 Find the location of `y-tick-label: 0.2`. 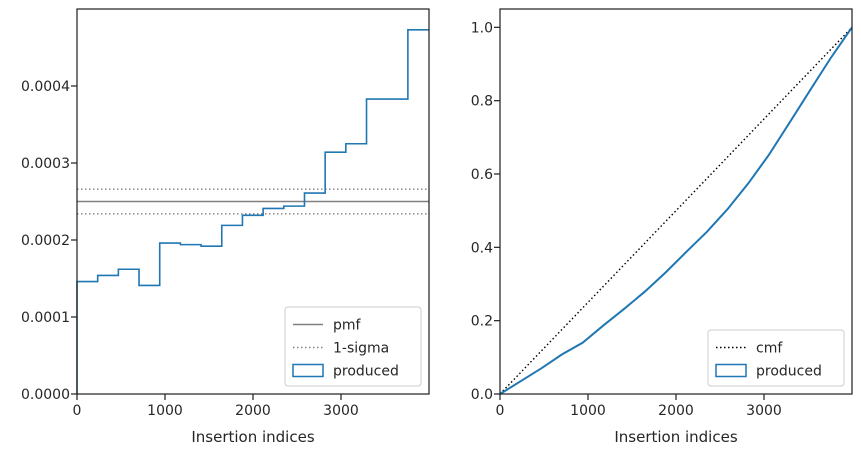

y-tick-label: 0.2 is located at coordinates (482, 322).